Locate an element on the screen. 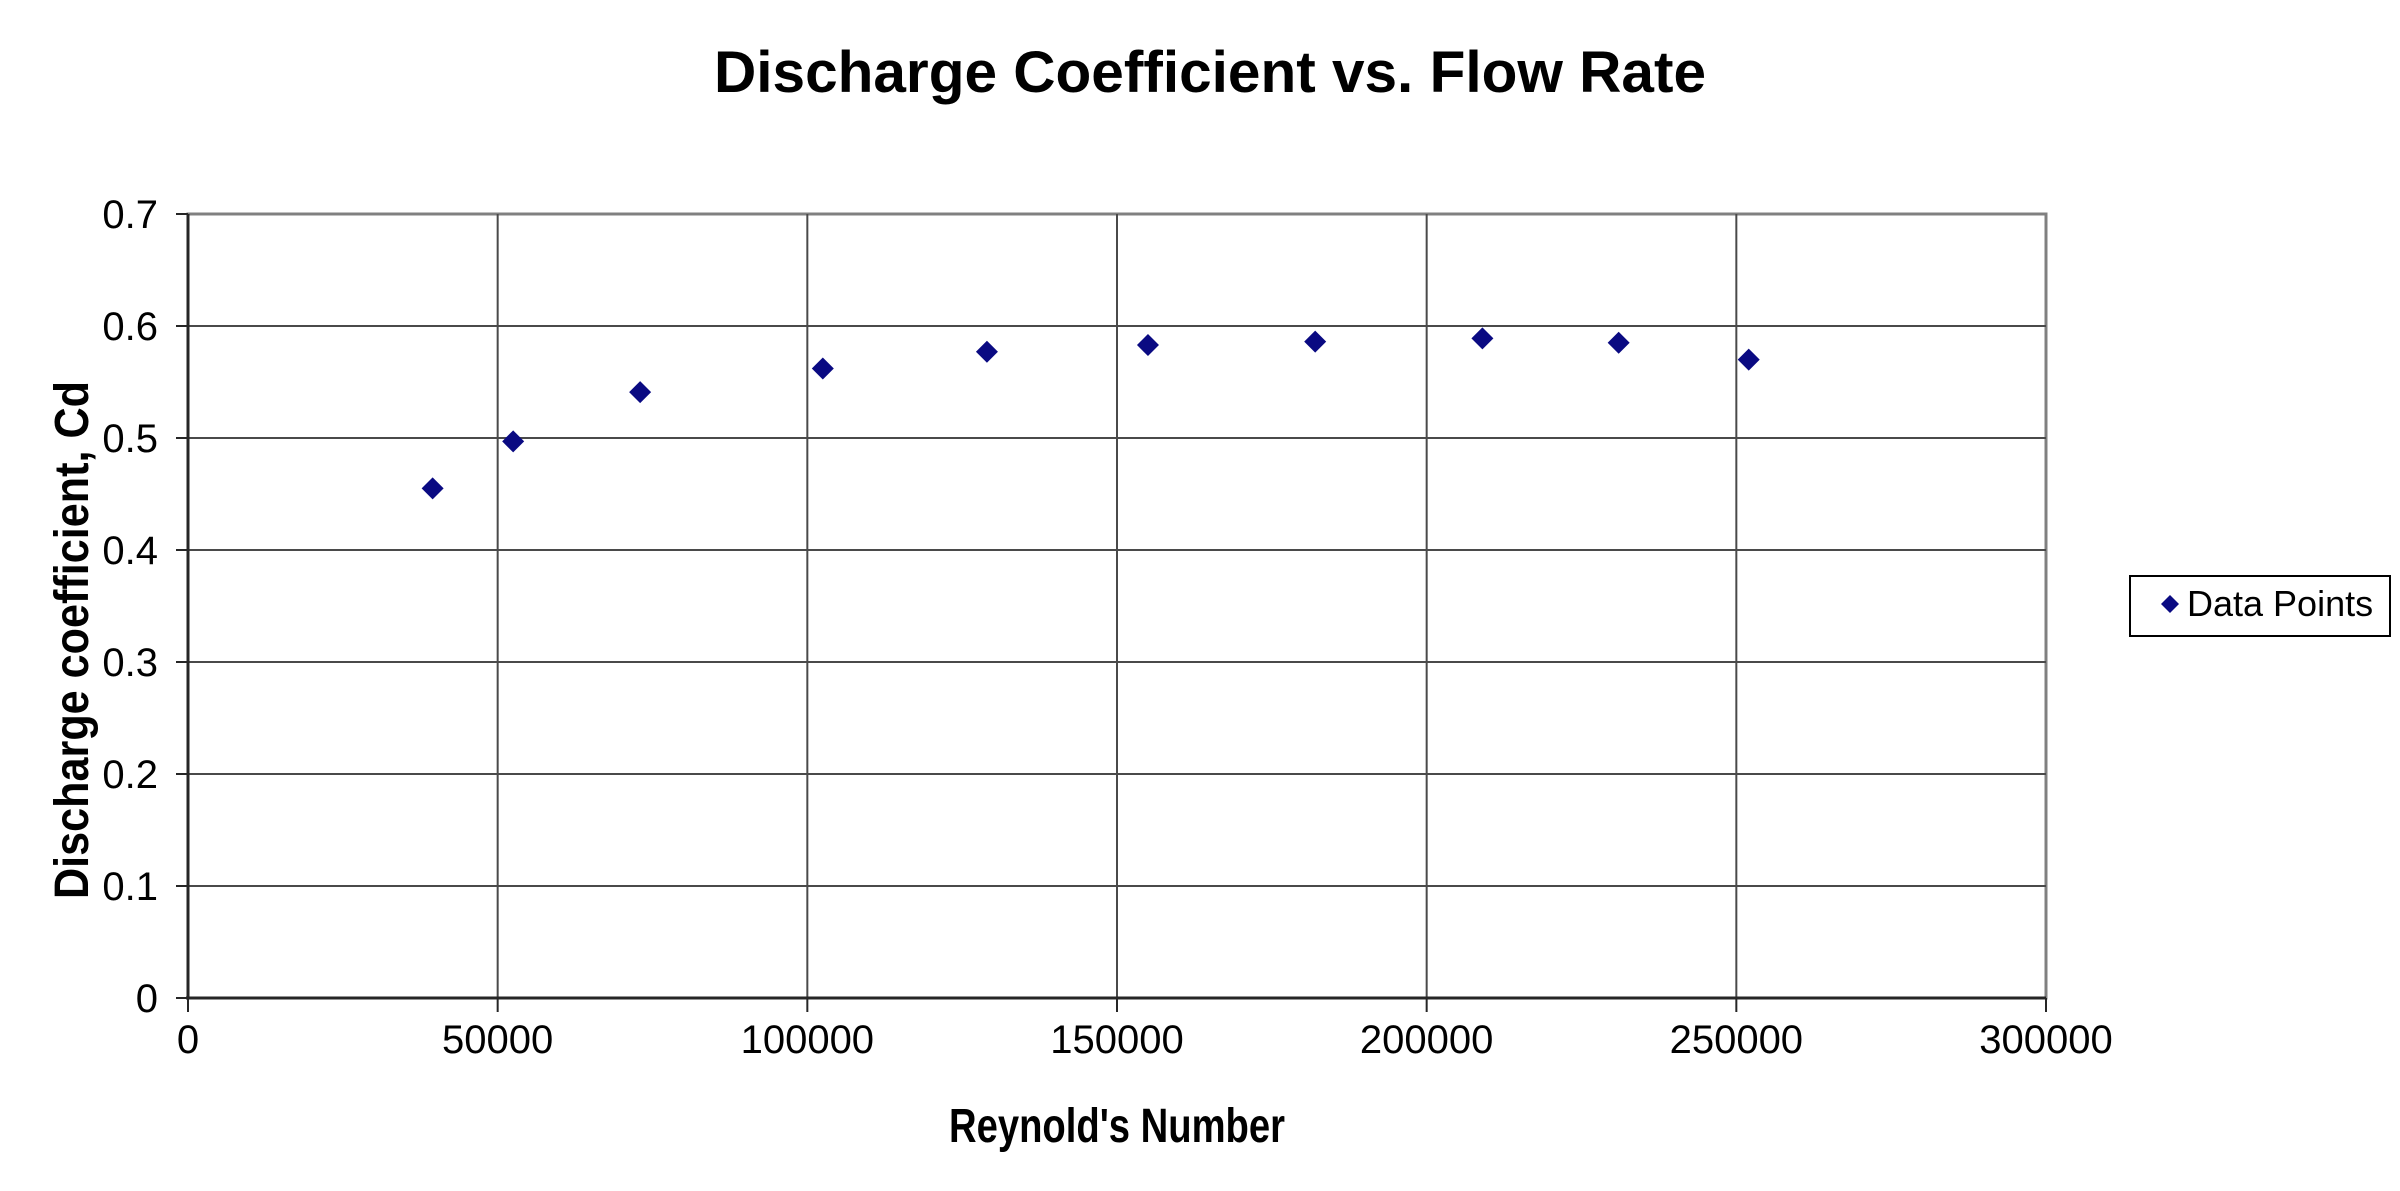  x-tick-label: 100000 is located at coordinates (807, 1040).